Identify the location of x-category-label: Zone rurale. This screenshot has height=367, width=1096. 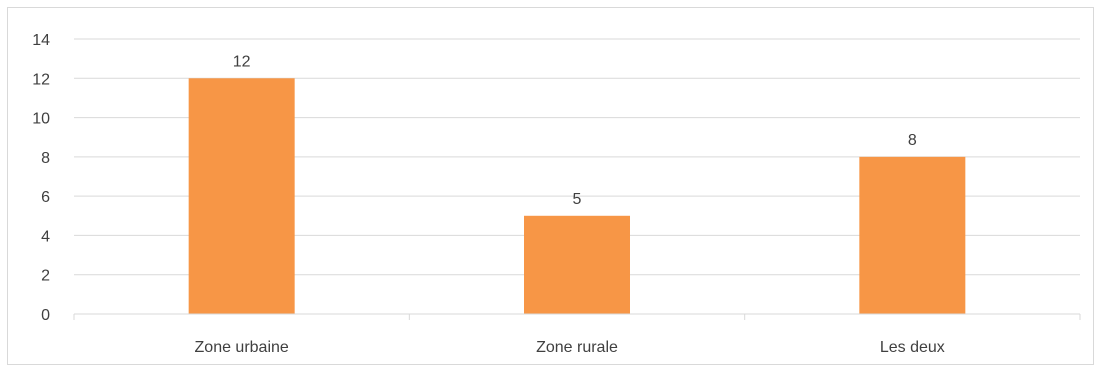
(577, 347).